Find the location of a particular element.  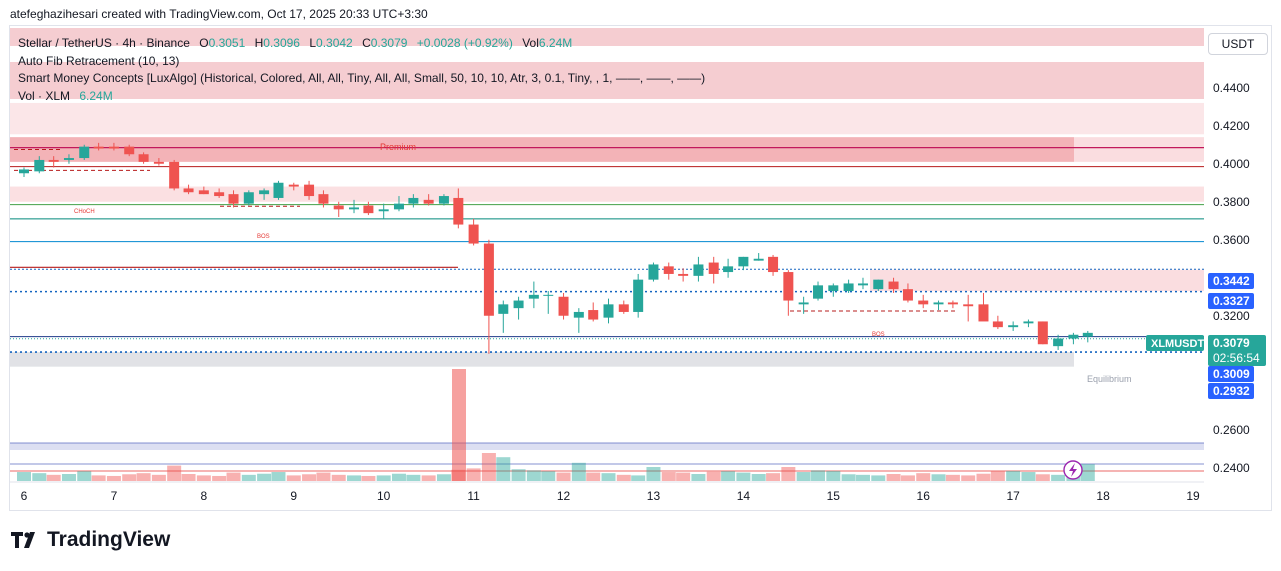

volume-band is located at coordinates (607, 446).